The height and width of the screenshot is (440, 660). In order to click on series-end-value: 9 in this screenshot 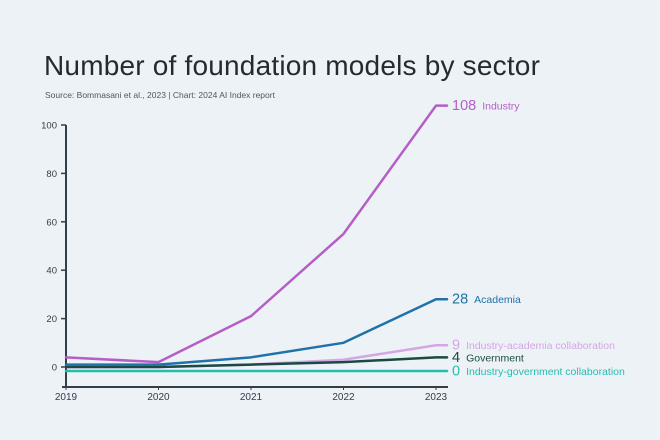, I will do `click(456, 346)`.